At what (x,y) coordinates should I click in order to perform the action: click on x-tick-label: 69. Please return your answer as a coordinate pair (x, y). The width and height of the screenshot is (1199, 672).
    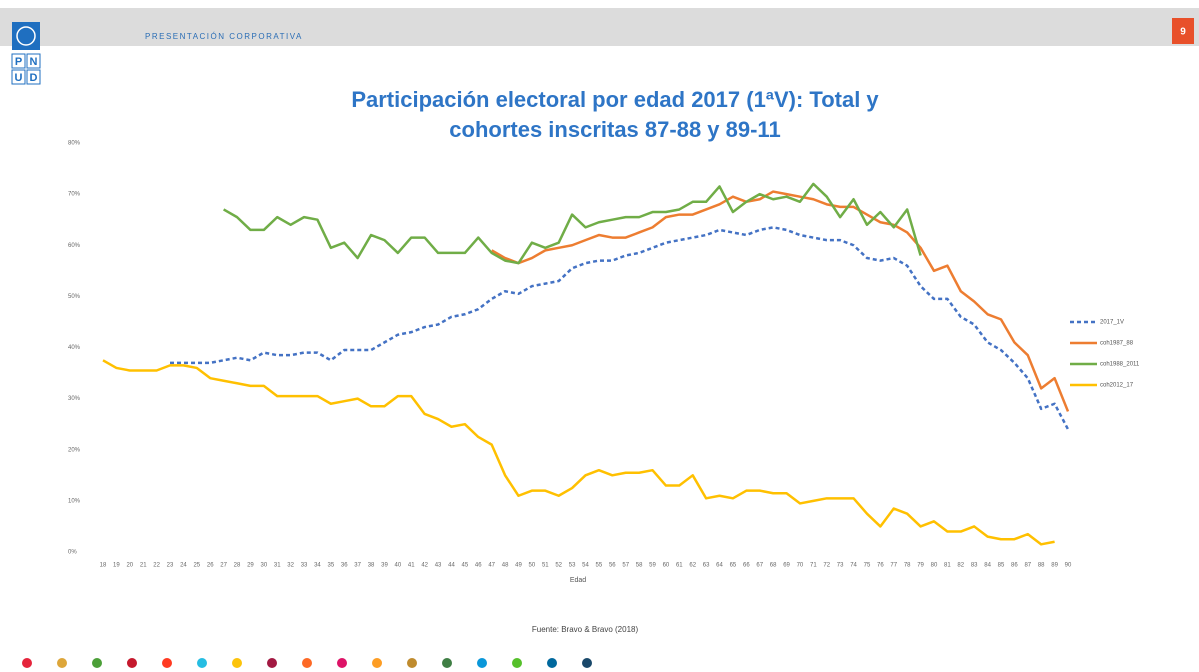
    Looking at the image, I should click on (786, 566).